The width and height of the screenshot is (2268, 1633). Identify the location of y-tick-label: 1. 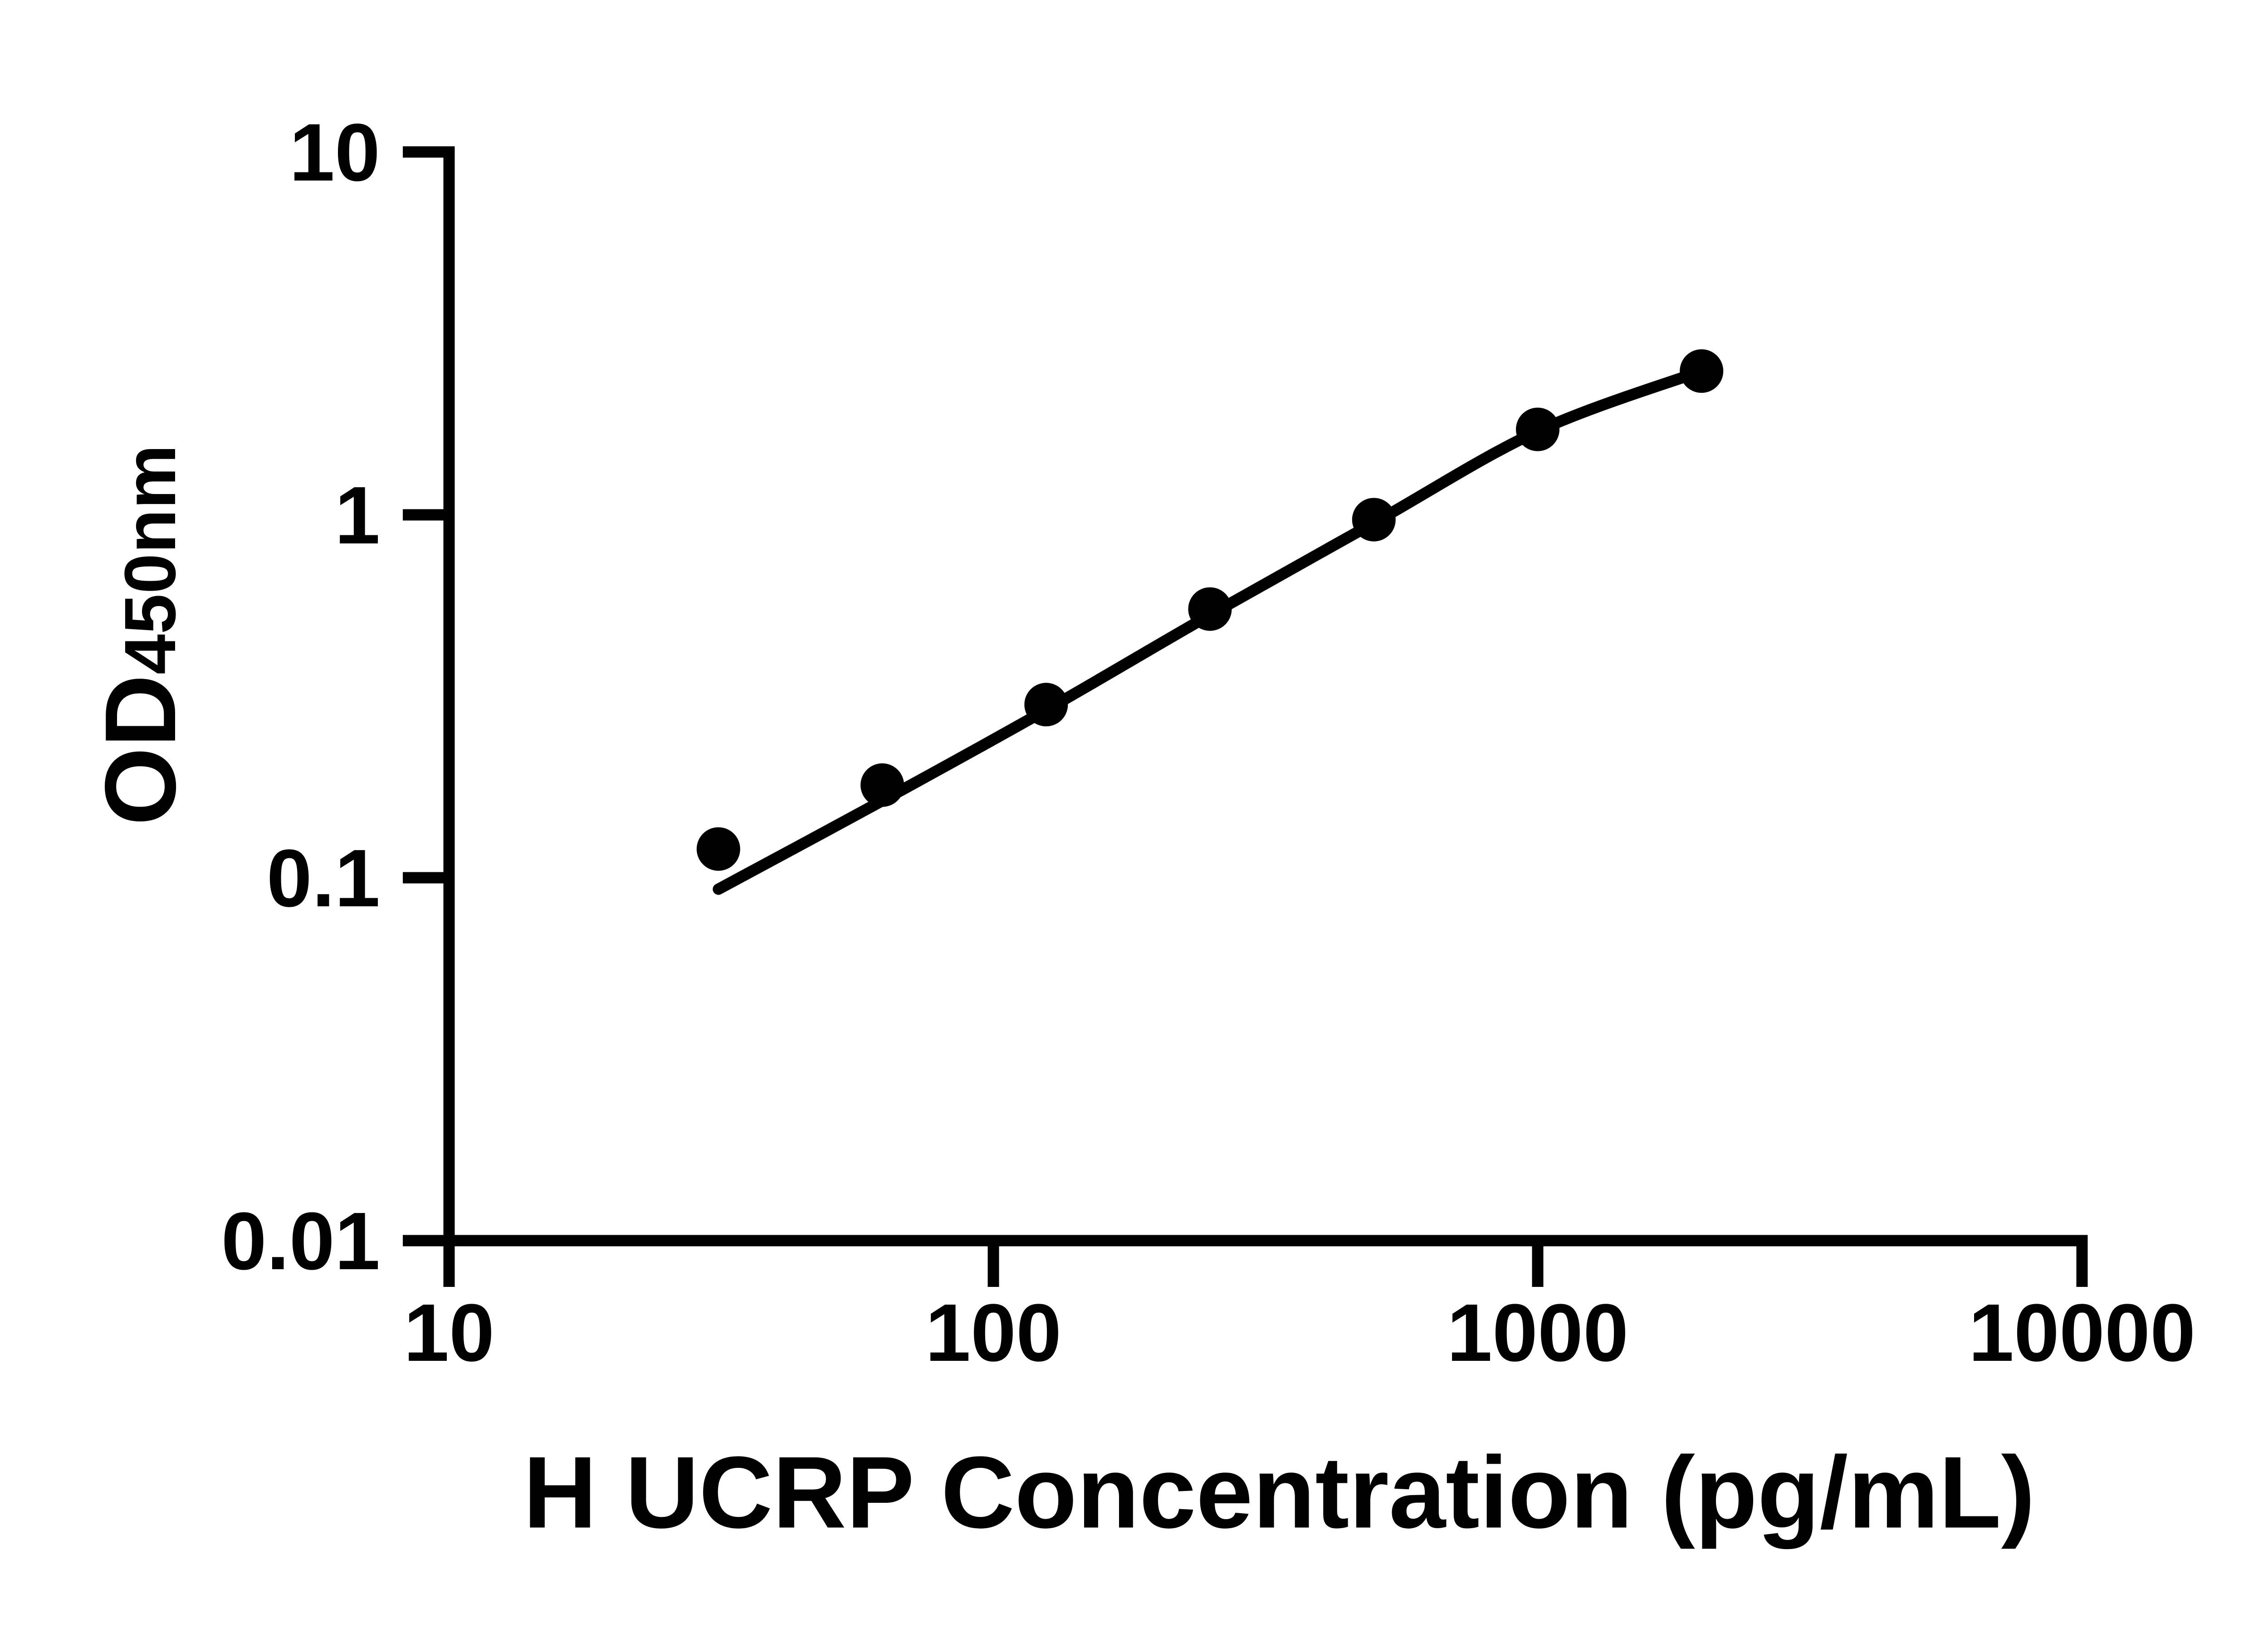
(358, 515).